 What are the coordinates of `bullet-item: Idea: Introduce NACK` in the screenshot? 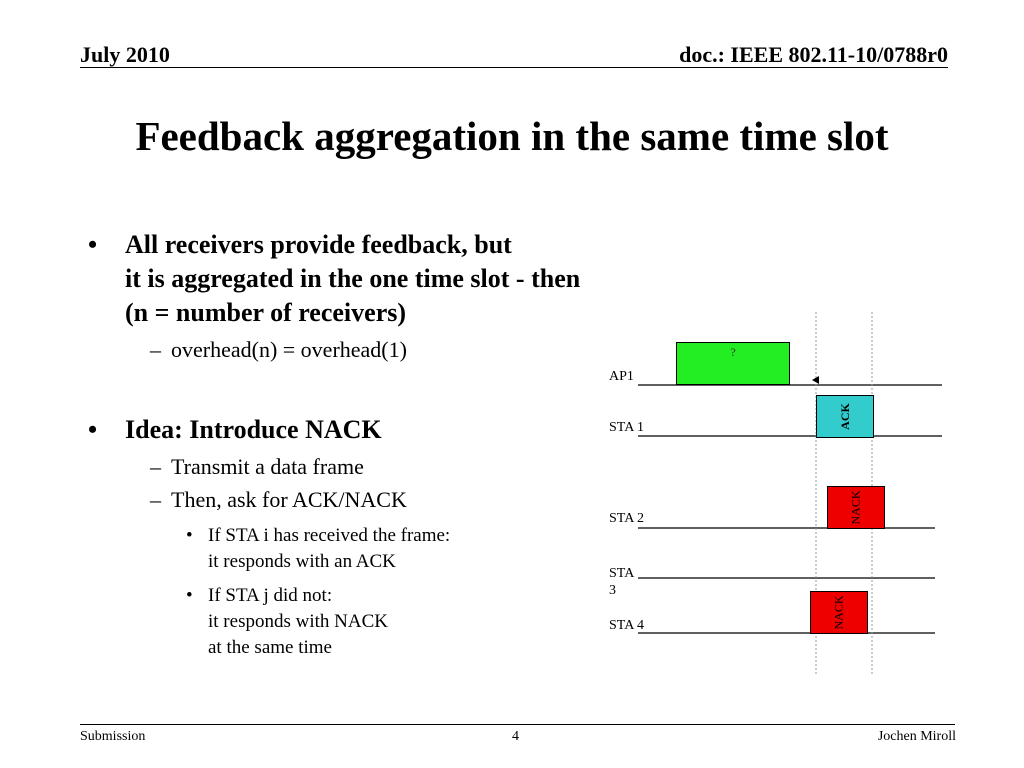 It's located at (235, 430).